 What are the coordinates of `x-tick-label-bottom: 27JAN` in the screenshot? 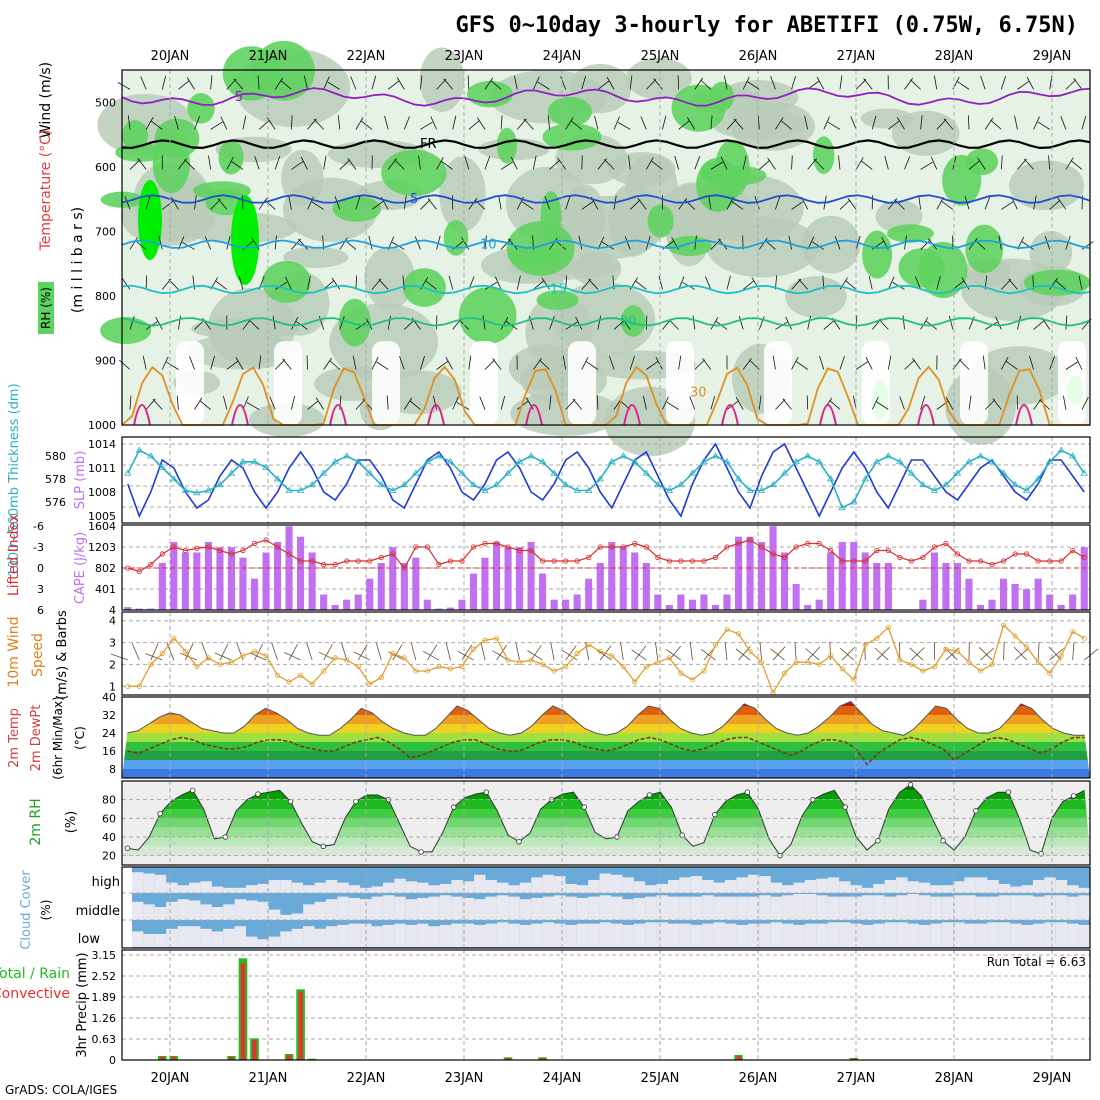 It's located at (856, 1078).